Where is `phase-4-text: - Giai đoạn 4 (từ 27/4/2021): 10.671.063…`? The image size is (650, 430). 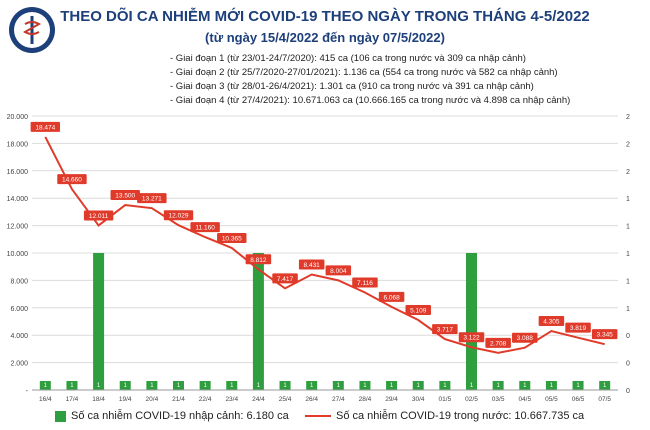
phase-4-text: - Giai đoạn 4 (từ 27/4/2021): 10.671.063… is located at coordinates (370, 100).